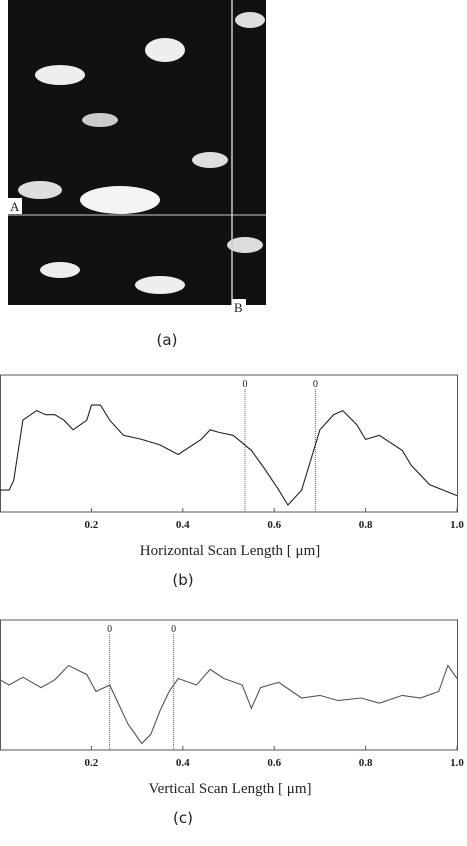 This screenshot has width=467, height=846. I want to click on point-label: A, so click(15, 206).